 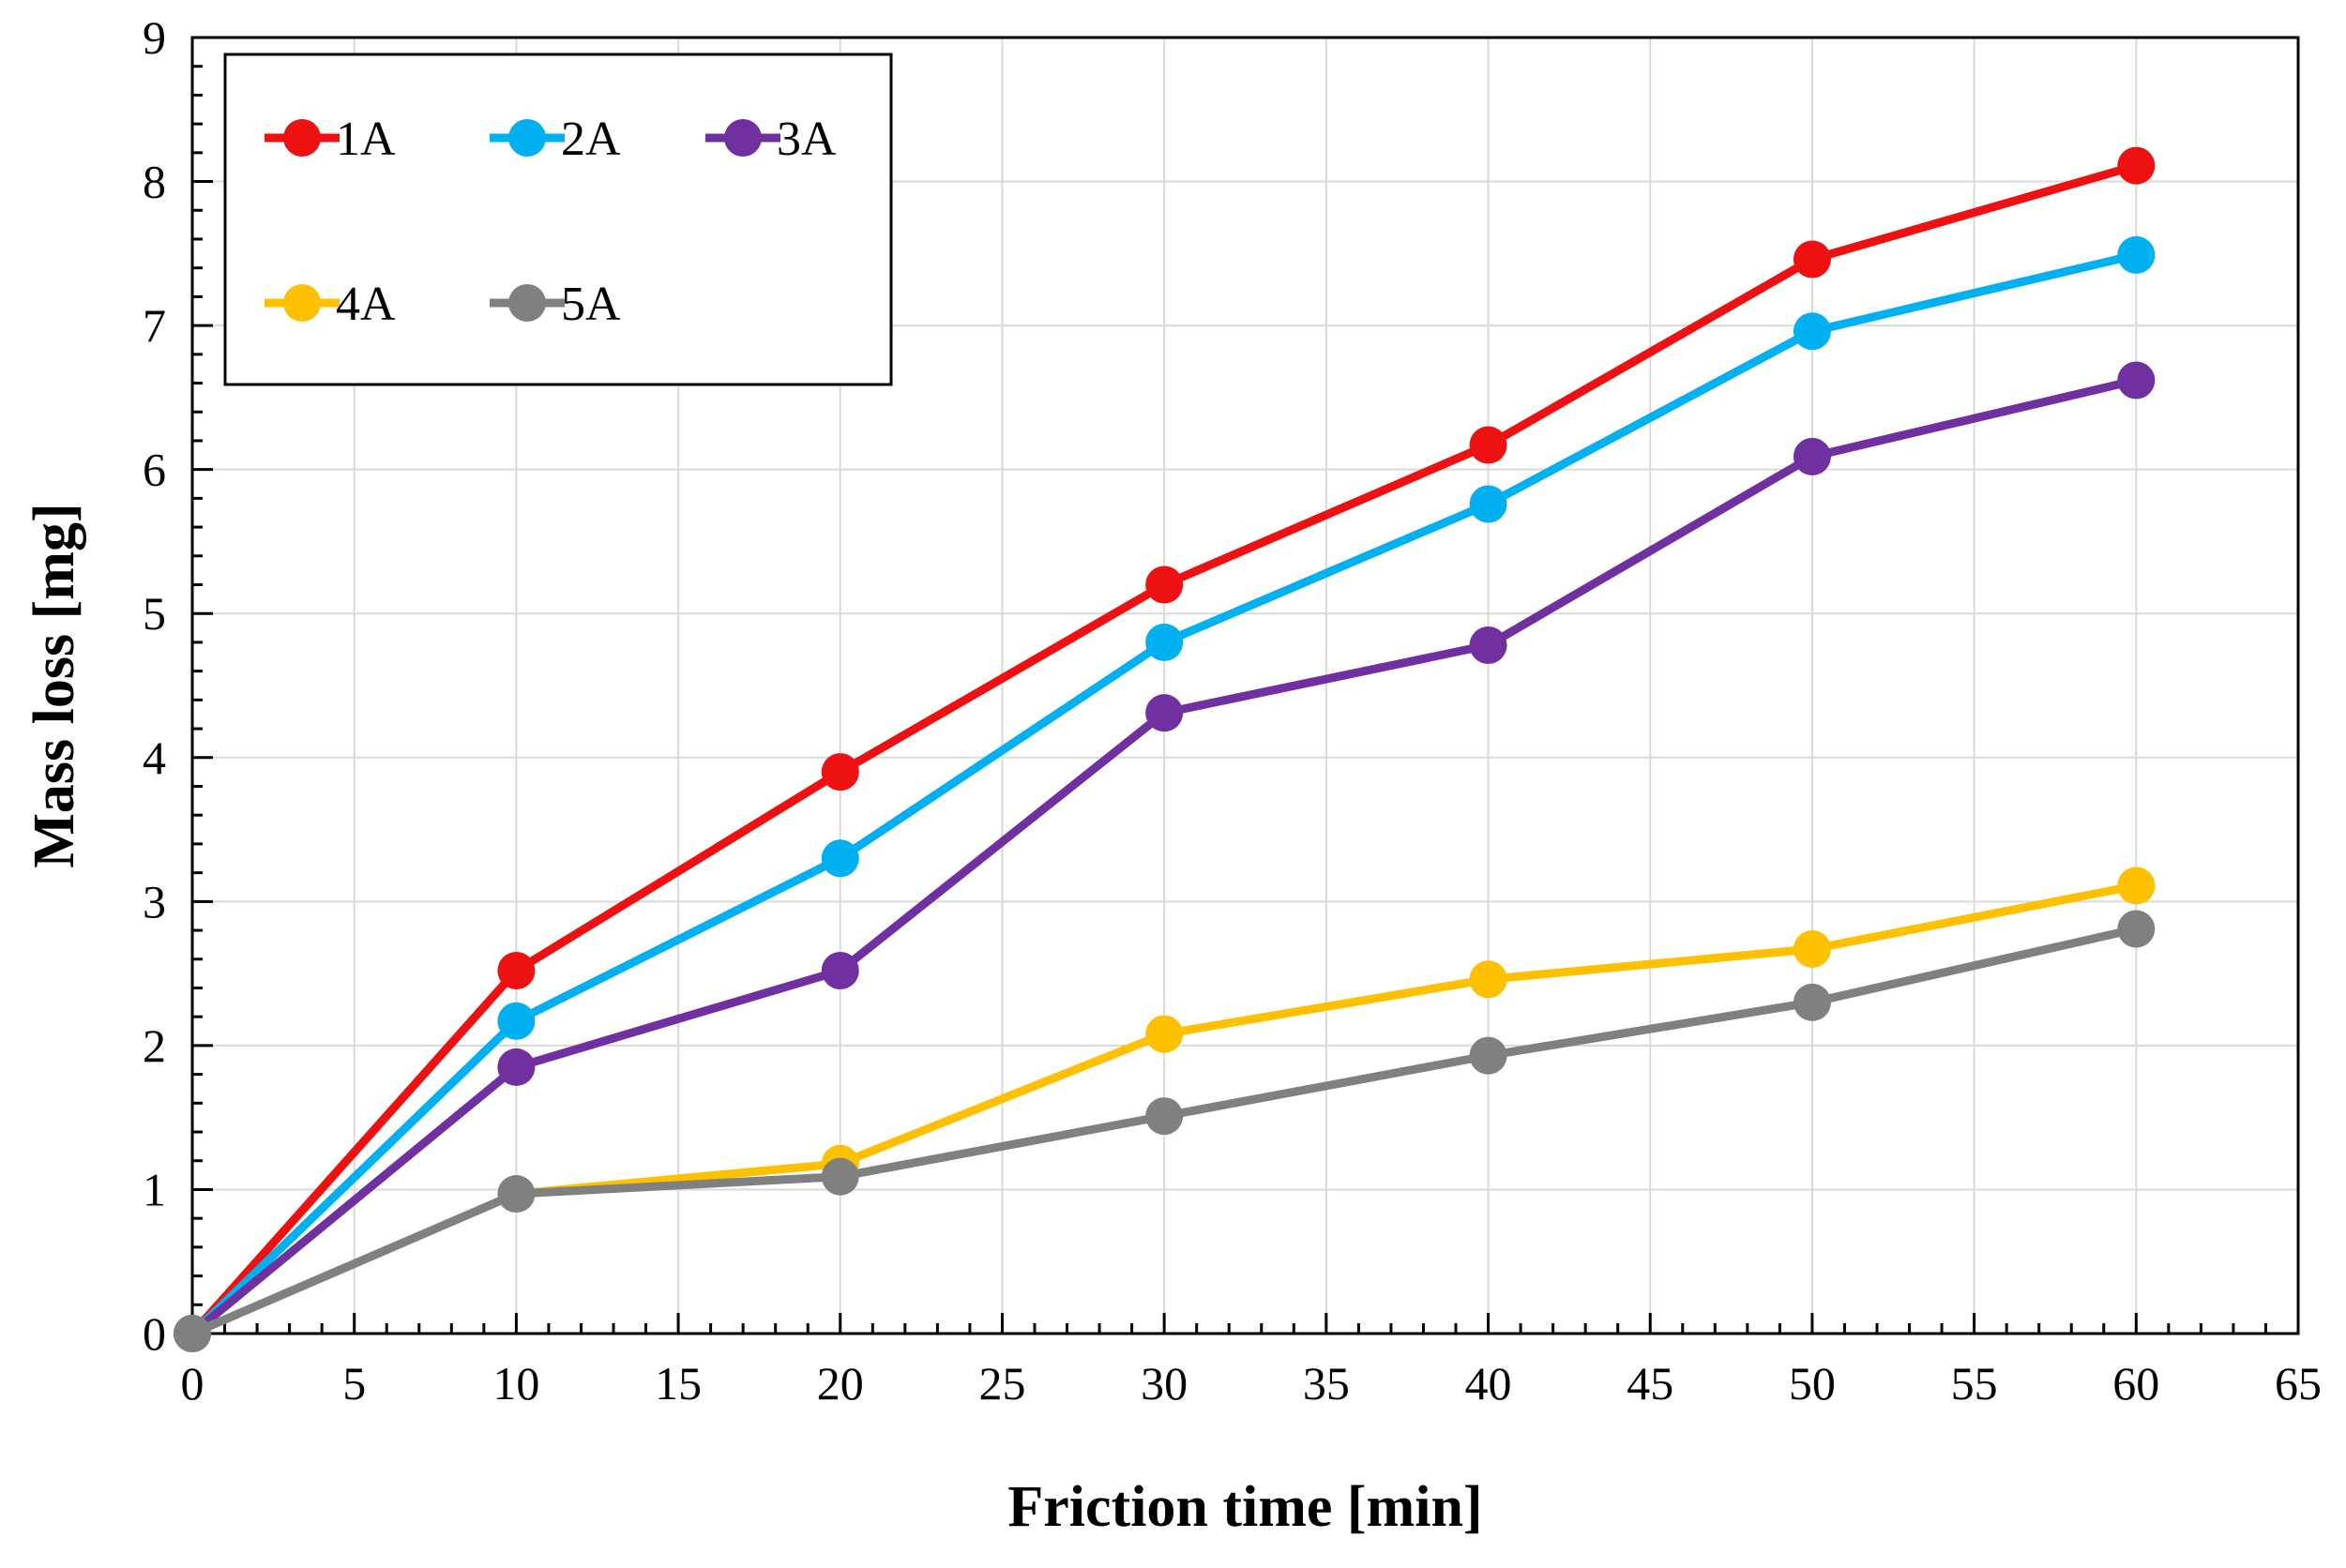 I want to click on x-tick-label: 0, so click(x=193, y=1383).